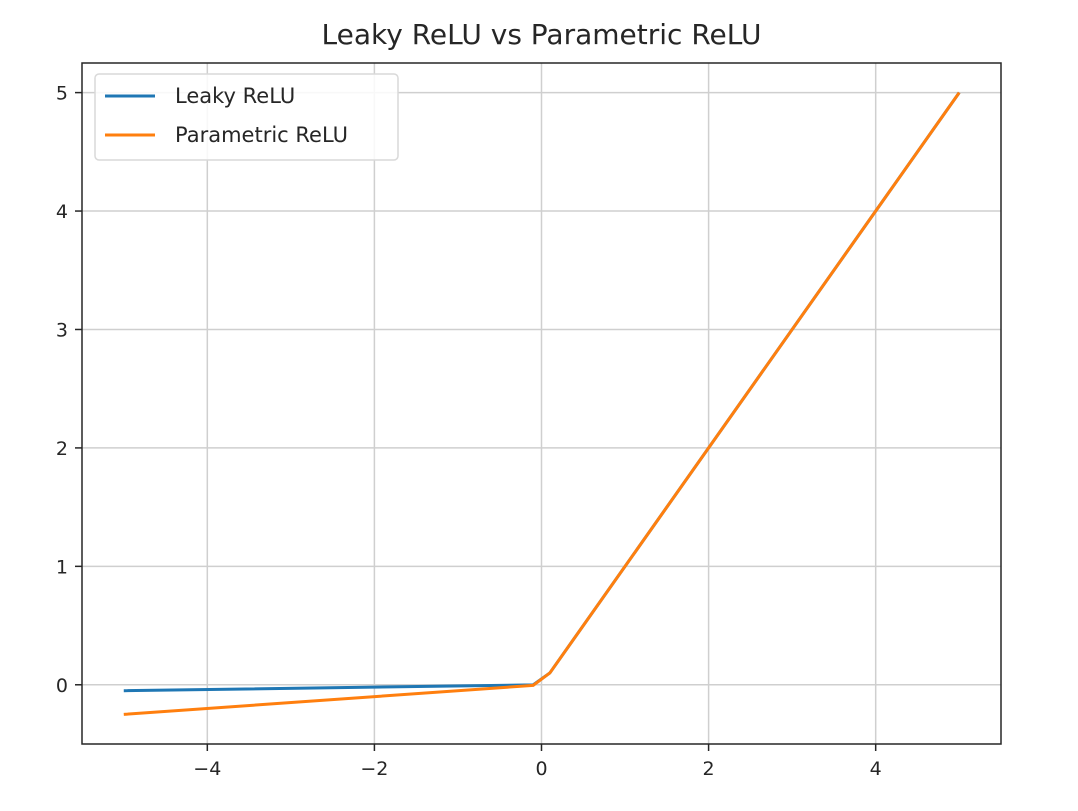 The image size is (1078, 811). I want to click on legend-box, so click(246, 117).